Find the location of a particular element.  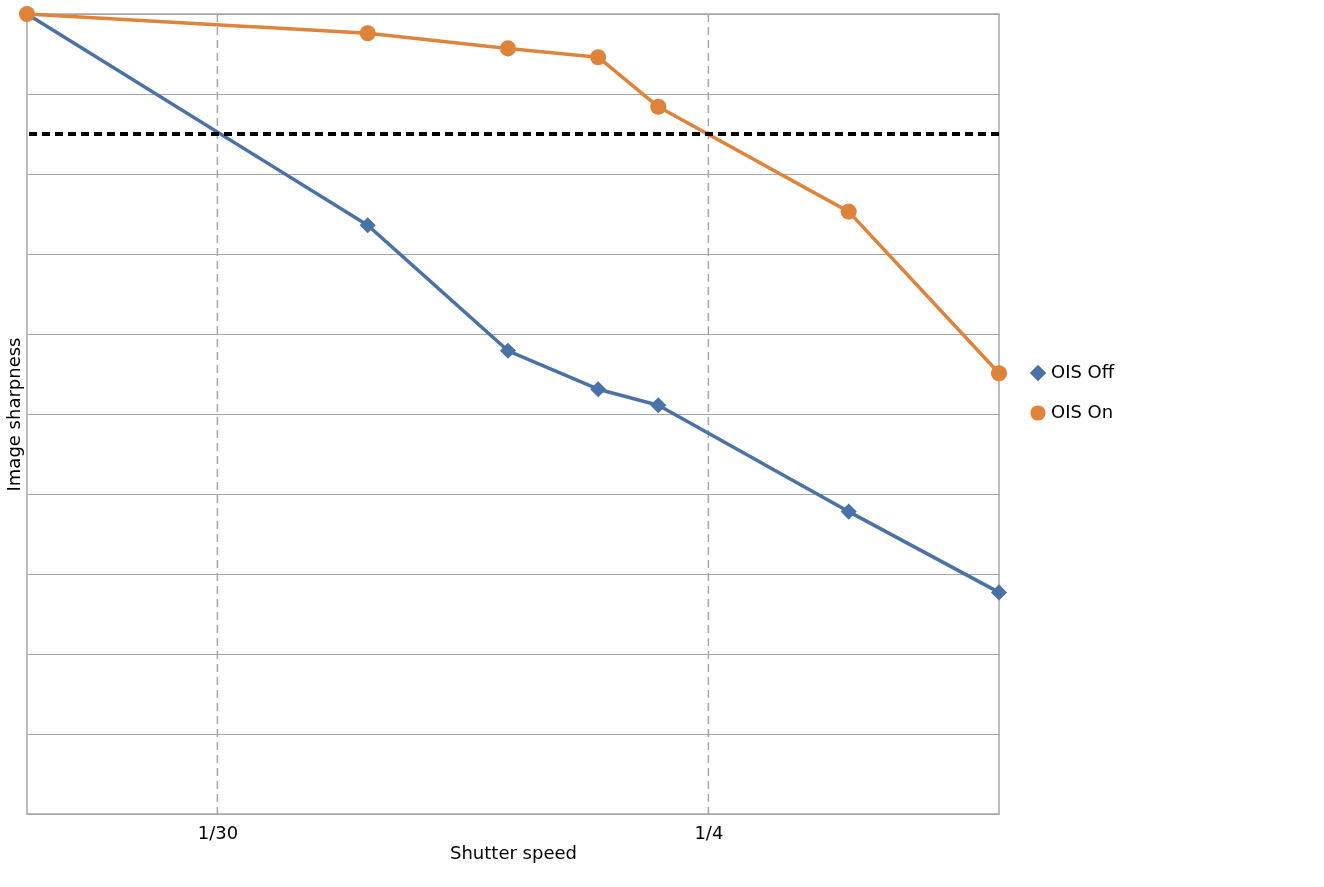

x-tick-label: 1/30 is located at coordinates (218, 832).